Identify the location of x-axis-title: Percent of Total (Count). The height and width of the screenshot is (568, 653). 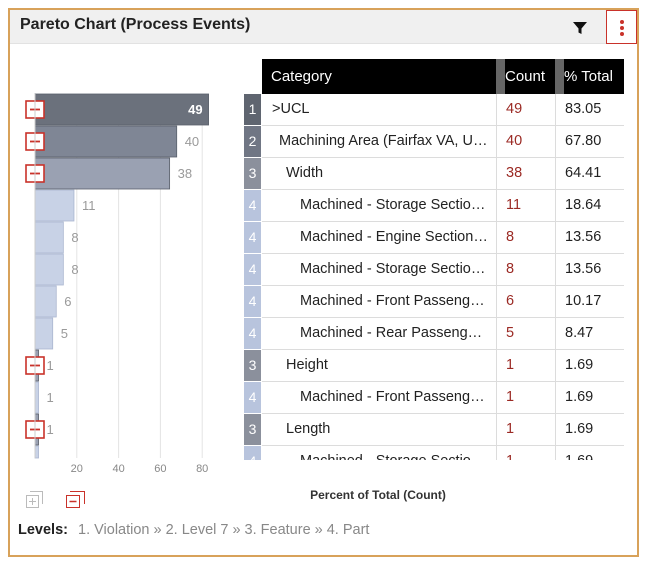
(378, 495).